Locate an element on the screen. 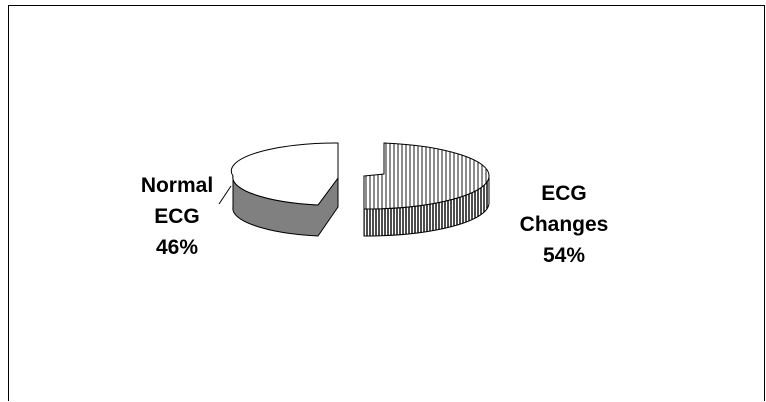  slice-label-line: Normal is located at coordinates (177, 185).